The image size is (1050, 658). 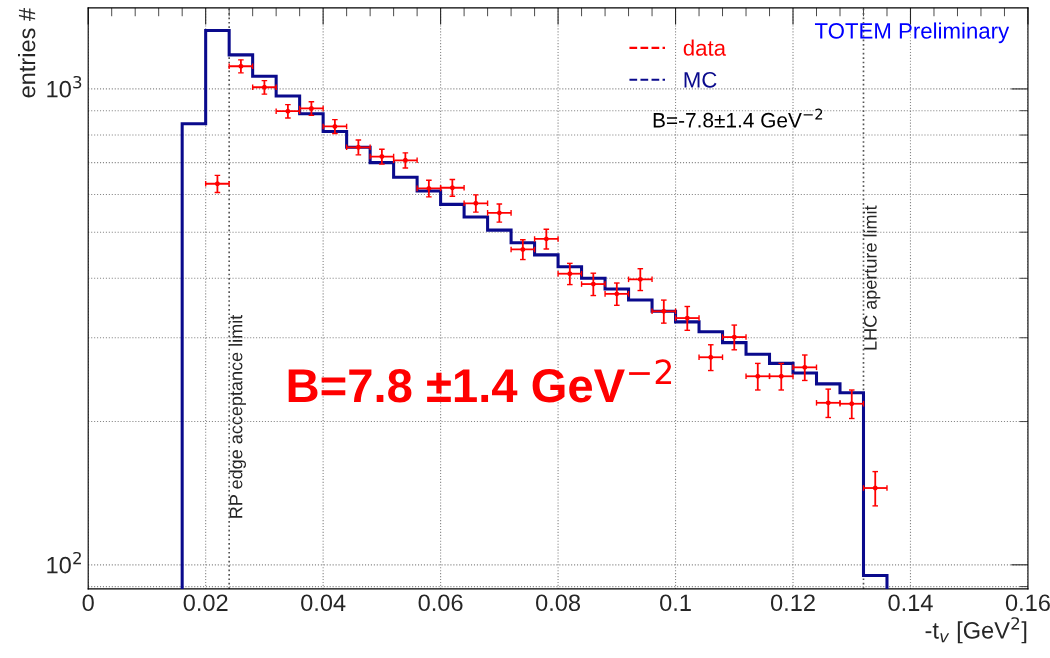 I want to click on x-tick-label: 0, so click(x=88, y=603).